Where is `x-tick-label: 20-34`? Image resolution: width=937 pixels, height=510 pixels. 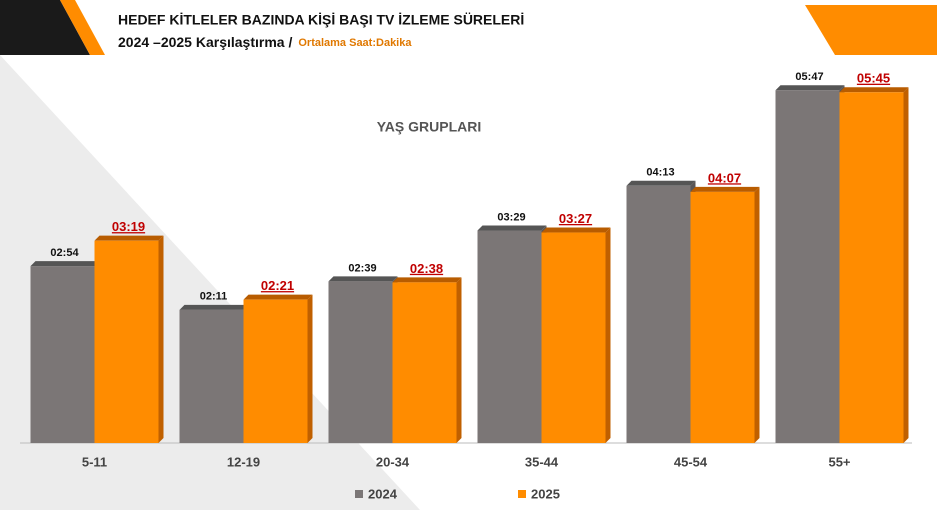 x-tick-label: 20-34 is located at coordinates (393, 461).